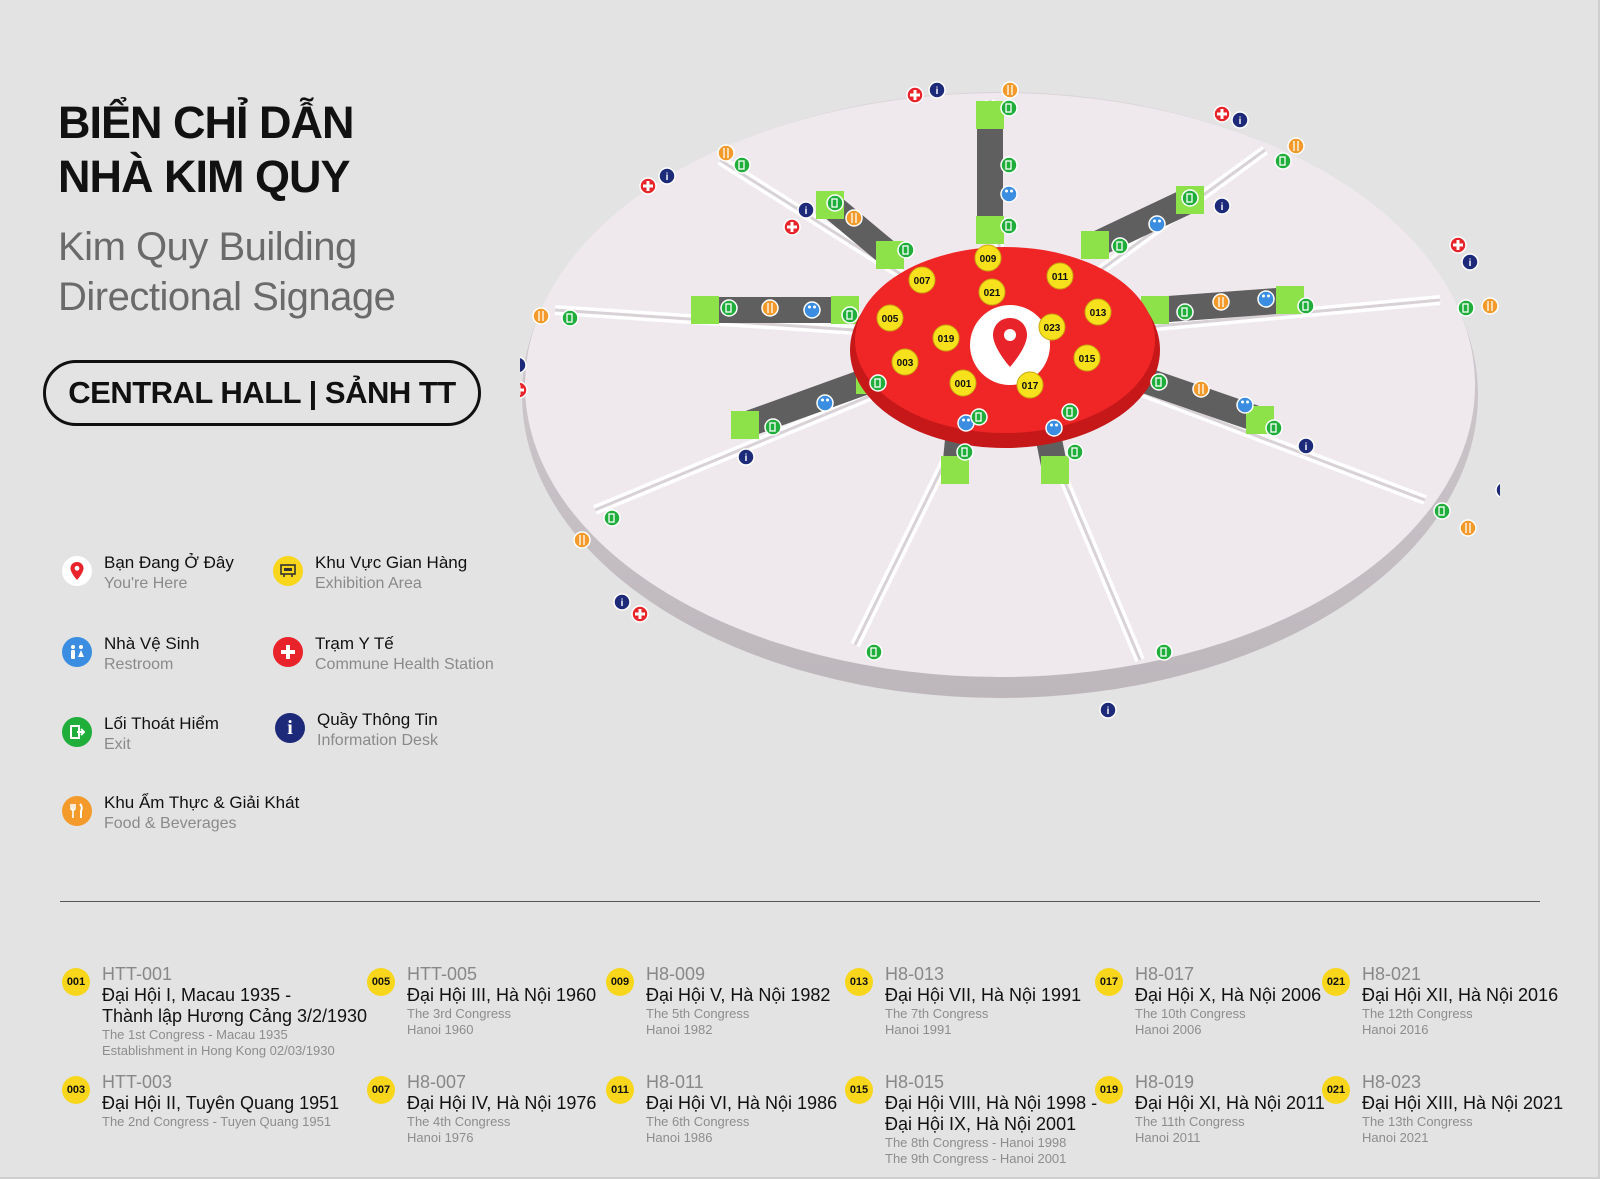  Describe the element at coordinates (1087, 358) in the screenshot. I see `booth-marker: 015` at that location.